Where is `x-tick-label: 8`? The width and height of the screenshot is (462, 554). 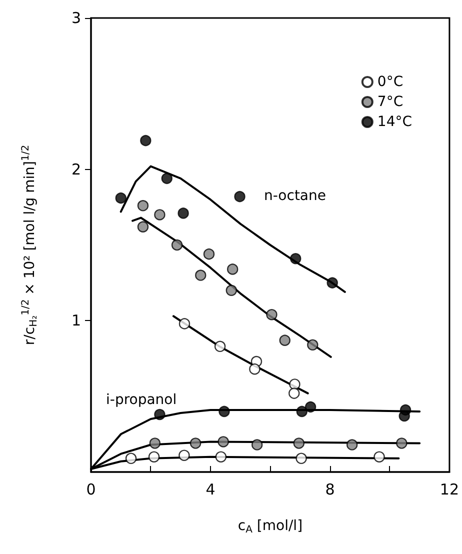 x-tick-label: 8 is located at coordinates (330, 489).